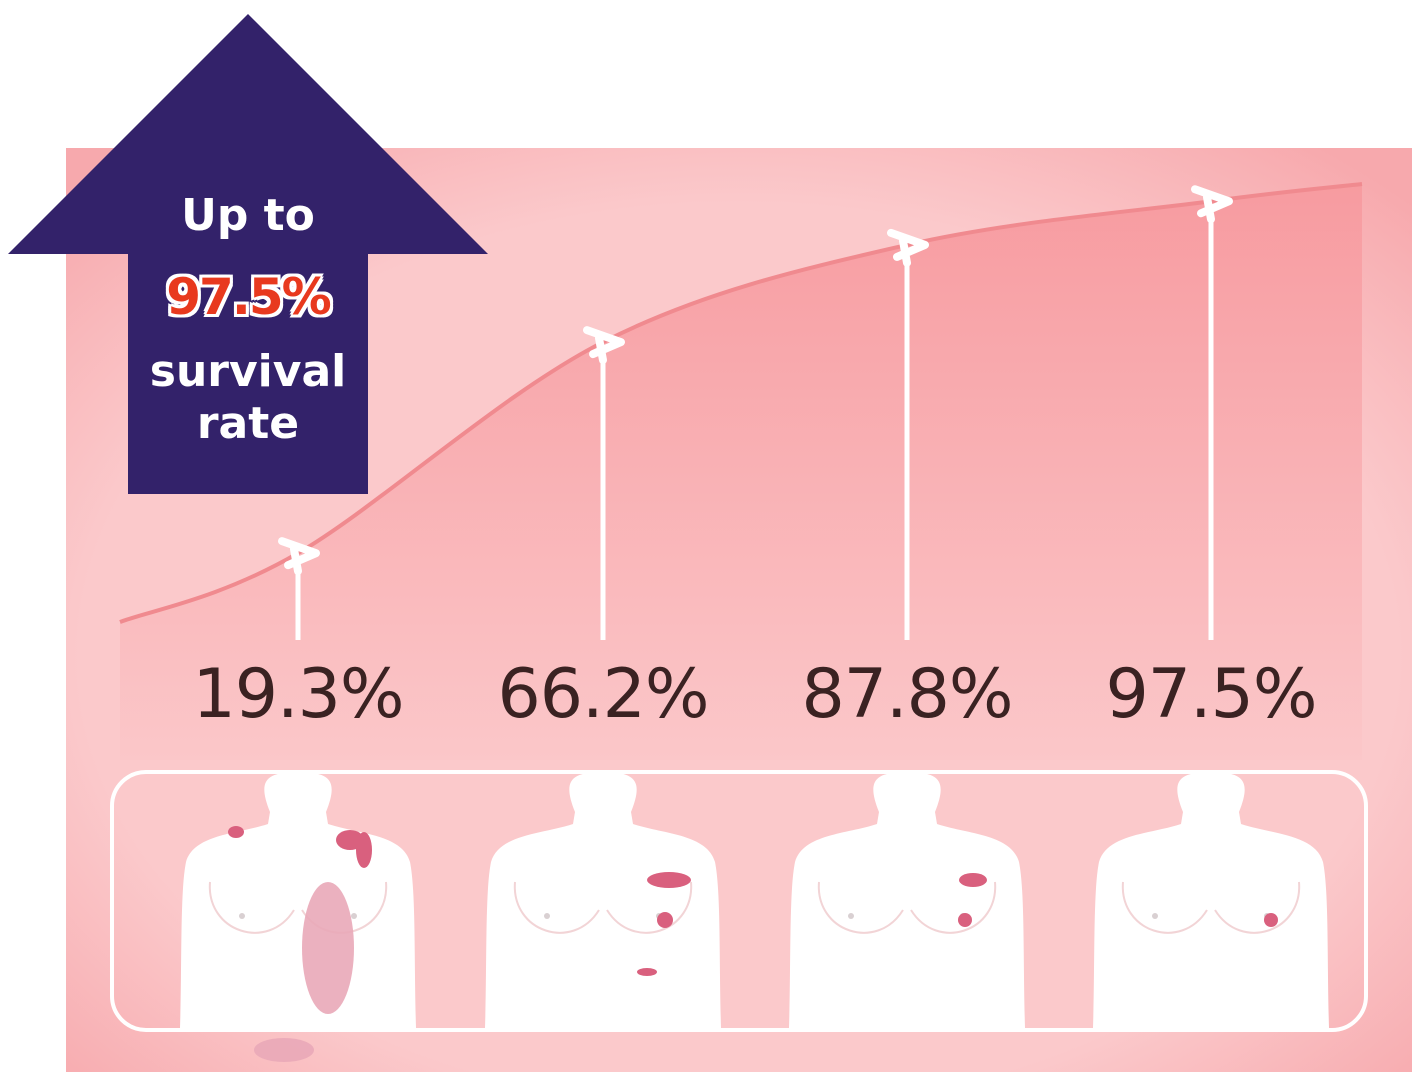  I want to click on up-arrow-icon, so click(248, 254).